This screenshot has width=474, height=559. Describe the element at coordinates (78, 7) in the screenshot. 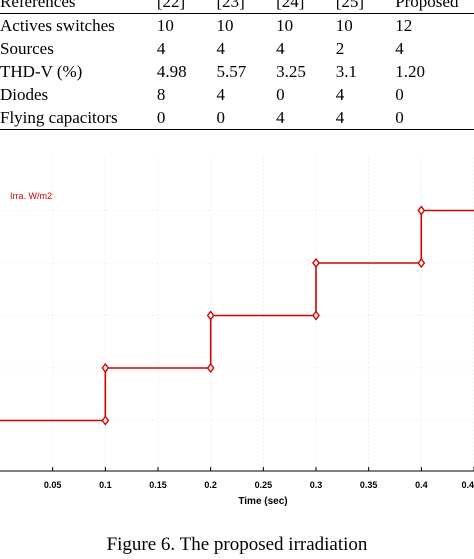

I see `header-references: References` at that location.